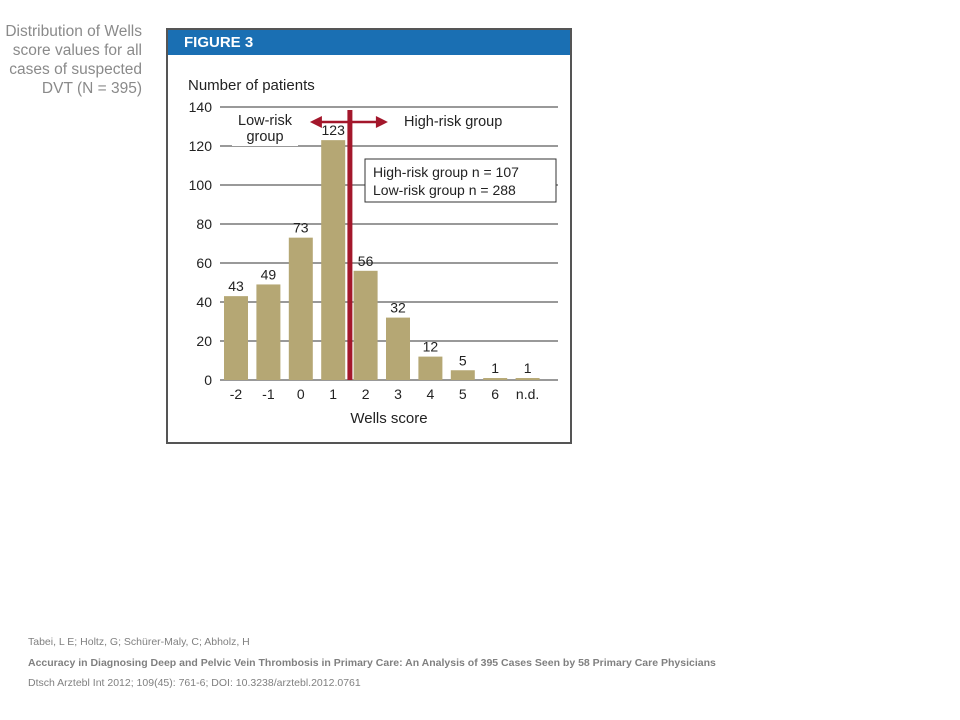 Image resolution: width=960 pixels, height=720 pixels. What do you see at coordinates (369, 42) in the screenshot?
I see `figure-header: FIGURE 3` at bounding box center [369, 42].